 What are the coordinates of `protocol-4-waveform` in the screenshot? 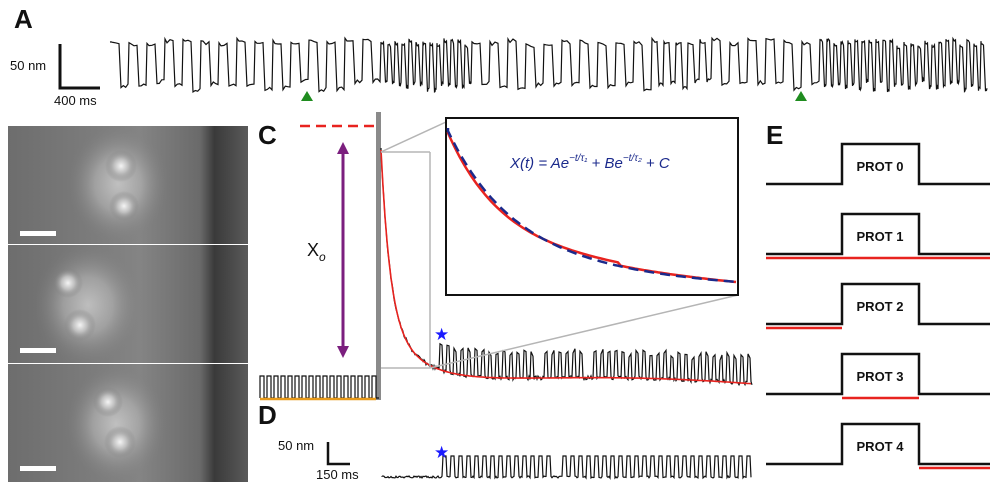 It's located at (878, 444).